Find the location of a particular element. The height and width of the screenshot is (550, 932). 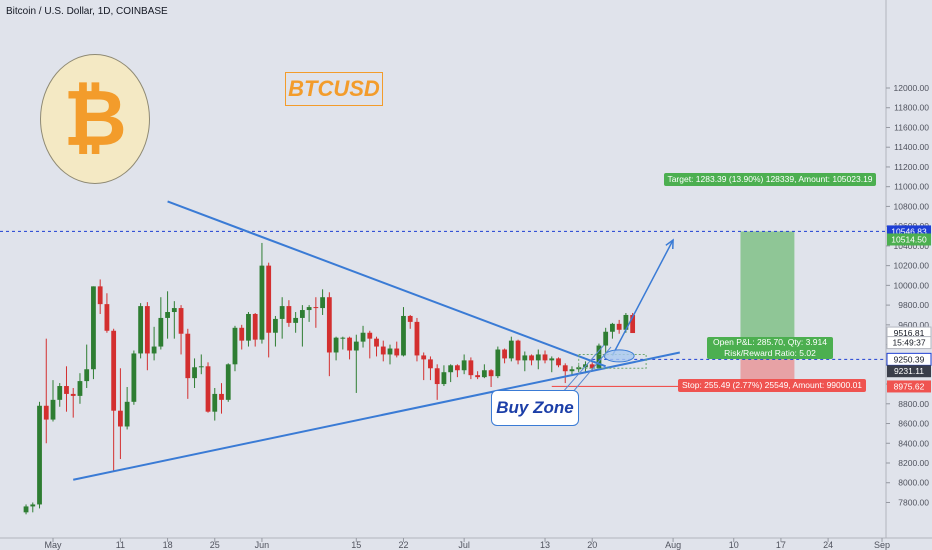

y-tick-label: 11200.00 is located at coordinates (911, 167).